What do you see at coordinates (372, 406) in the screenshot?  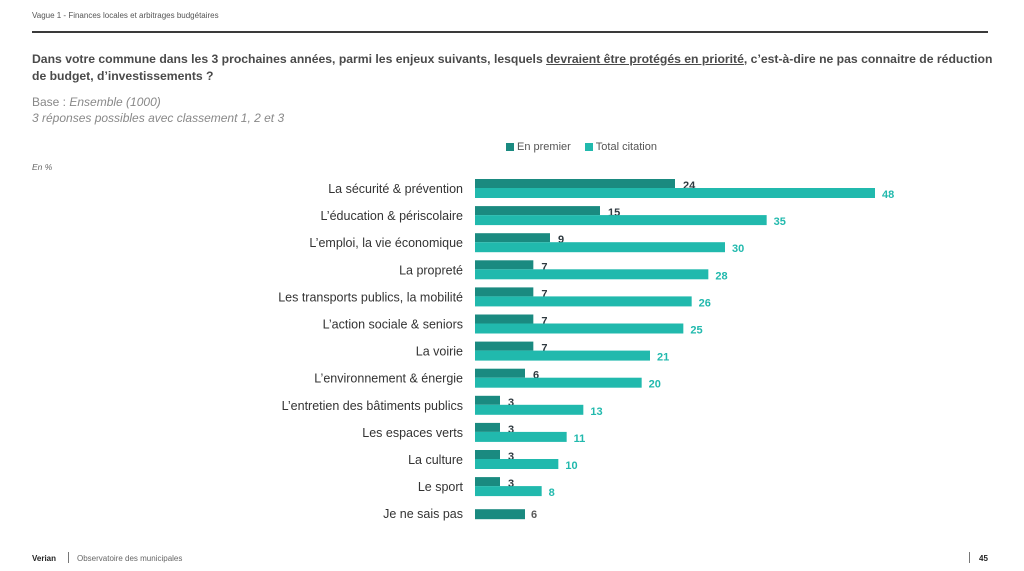 I see `category-label: L’entretien des bâtiments publics` at bounding box center [372, 406].